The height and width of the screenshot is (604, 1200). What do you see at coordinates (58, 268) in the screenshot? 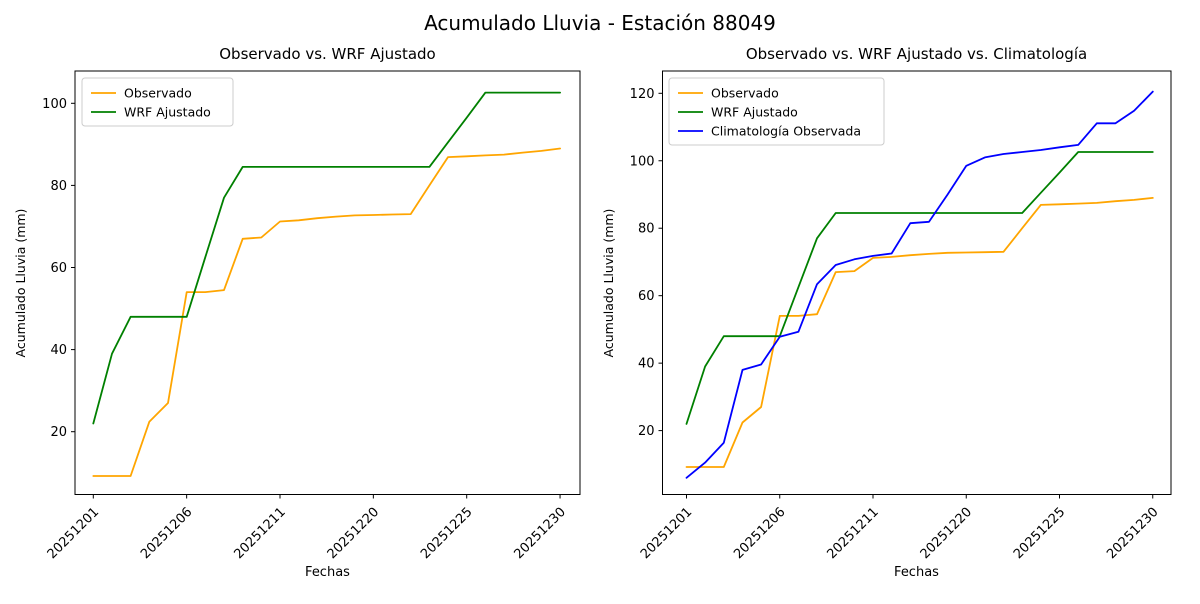
I see `left-y-tick-label: 60` at bounding box center [58, 268].